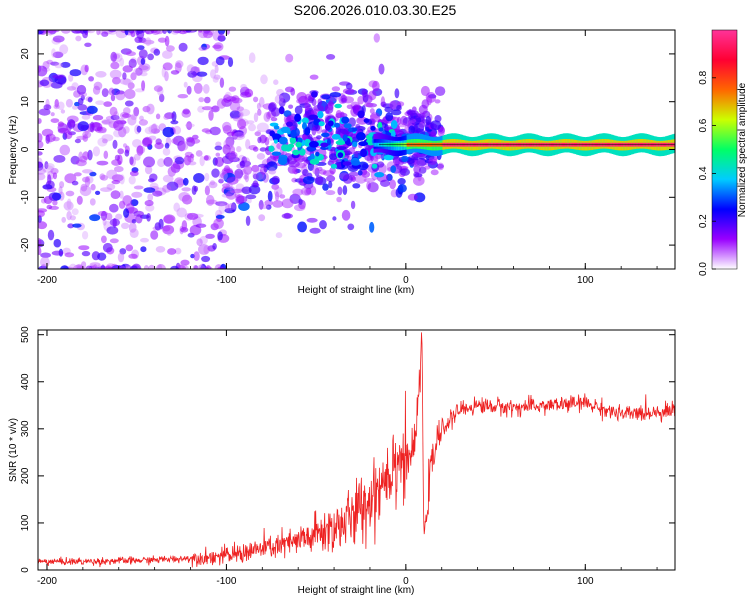 The image size is (750, 600). What do you see at coordinates (25, 54) in the screenshot?
I see `y-tick-label: 20` at bounding box center [25, 54].